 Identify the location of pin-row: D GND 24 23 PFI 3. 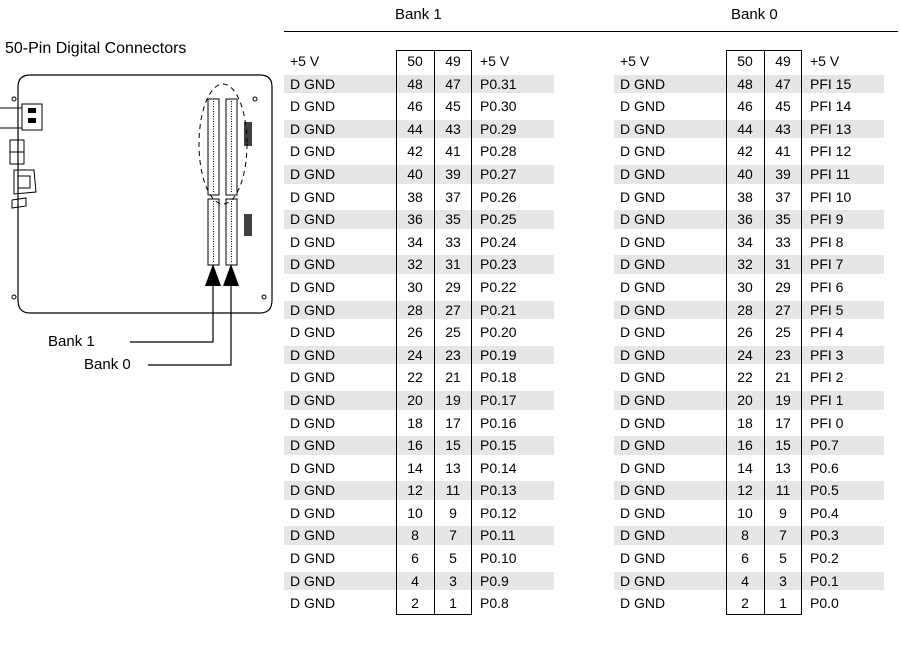
(749, 355).